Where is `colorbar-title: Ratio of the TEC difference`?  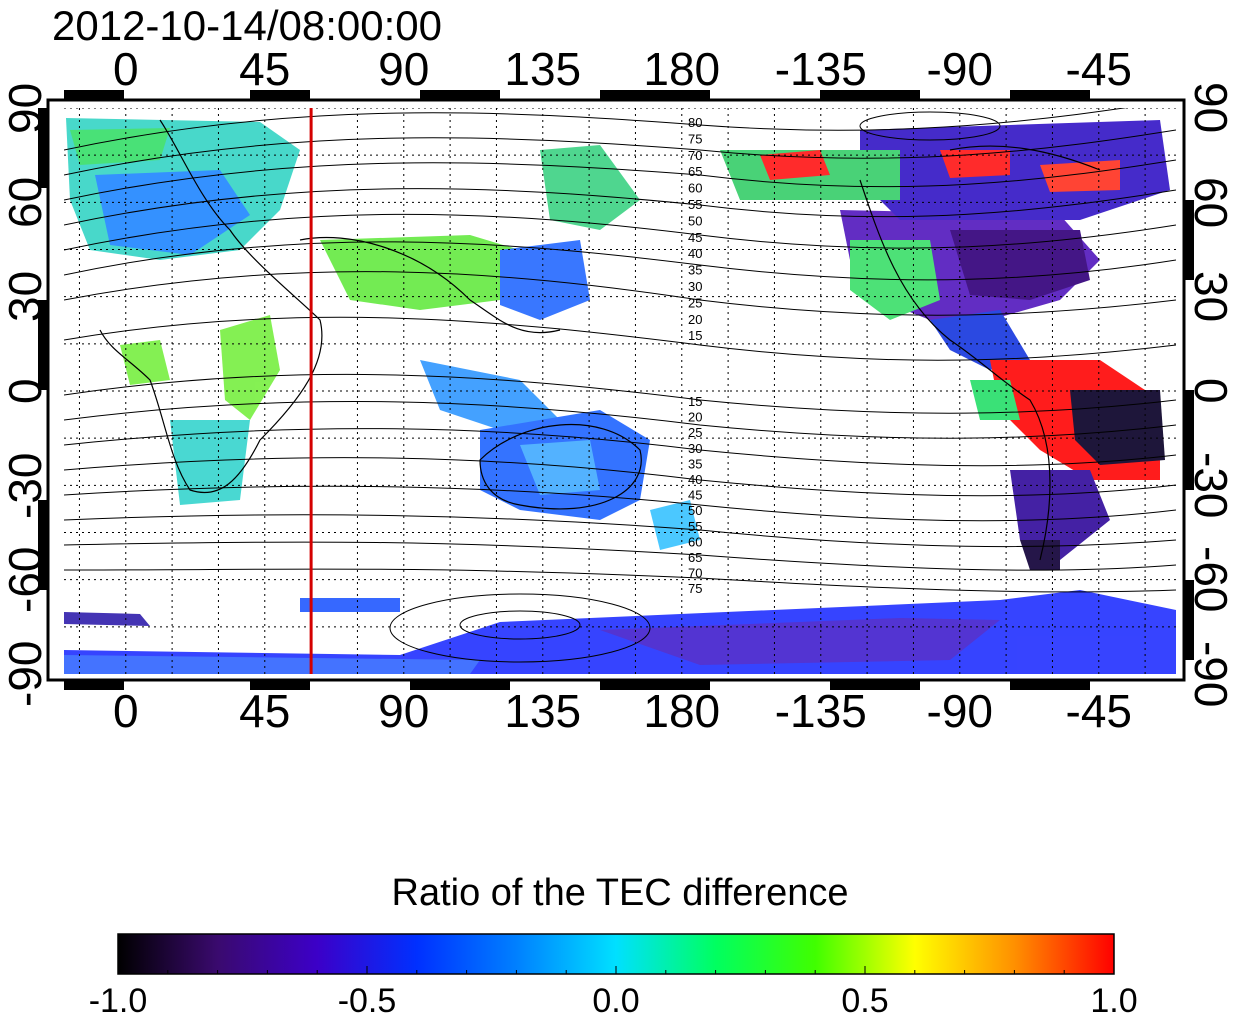
colorbar-title: Ratio of the TEC difference is located at coordinates (620, 893).